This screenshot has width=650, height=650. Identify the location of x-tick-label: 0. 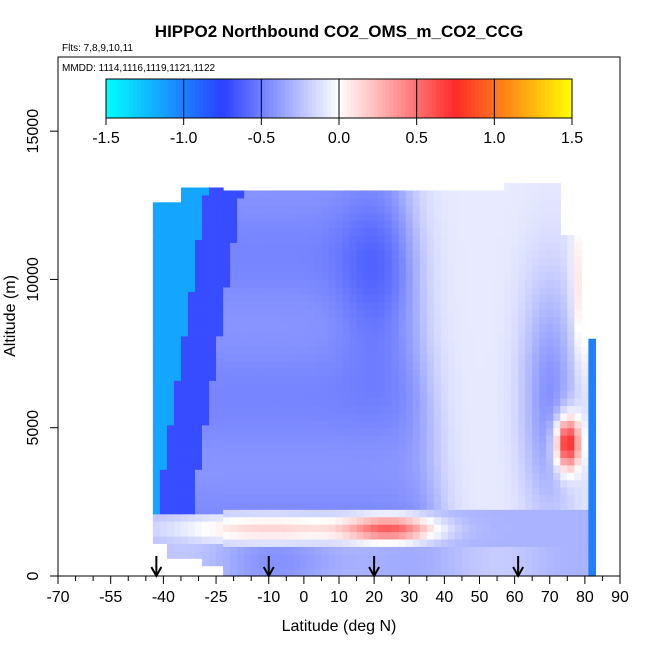
(303, 597).